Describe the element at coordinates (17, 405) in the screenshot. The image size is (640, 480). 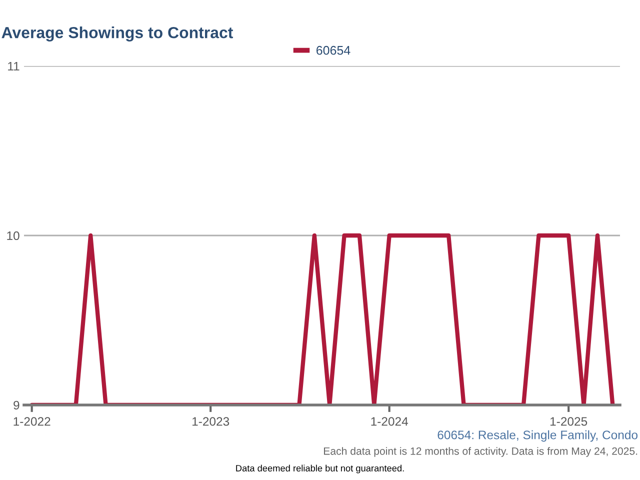
I see `y-tick-label: 9` at that location.